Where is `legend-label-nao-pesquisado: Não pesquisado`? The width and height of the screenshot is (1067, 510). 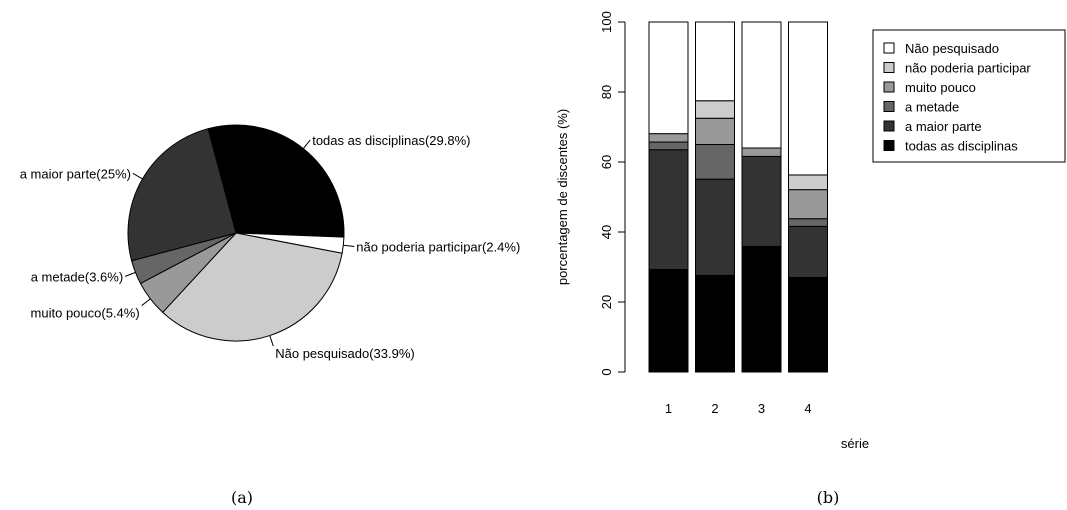 legend-label-nao-pesquisado: Não pesquisado is located at coordinates (952, 48).